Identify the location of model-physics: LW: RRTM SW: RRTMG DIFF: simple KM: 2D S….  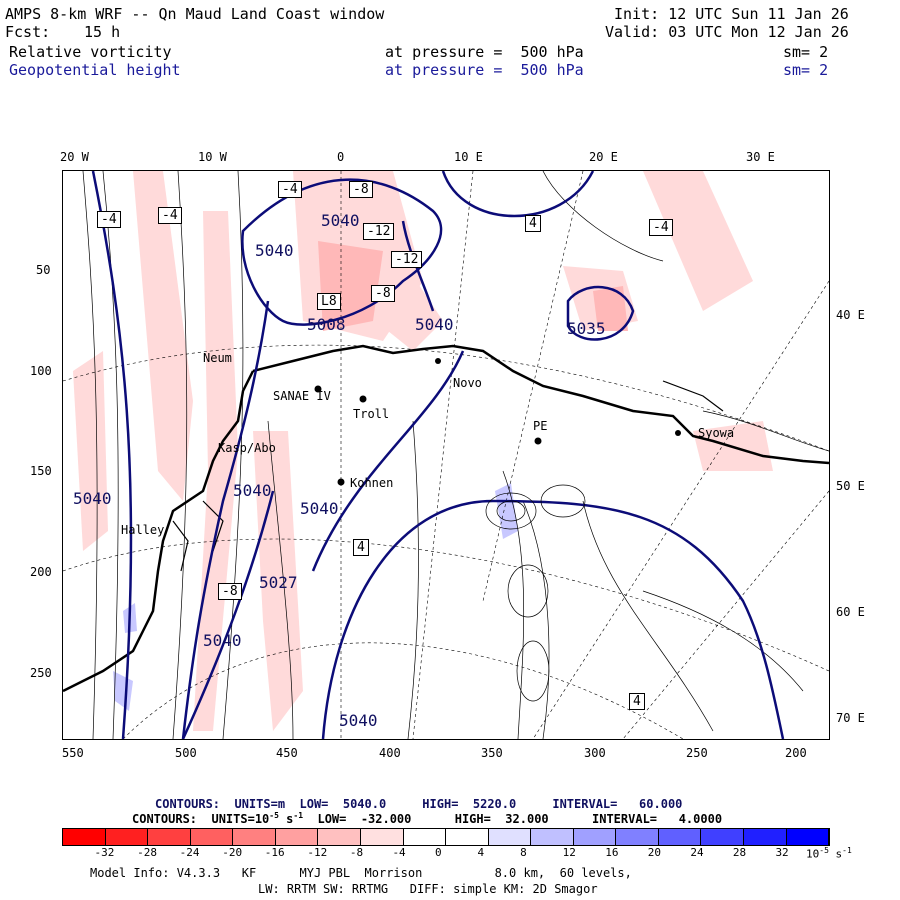
(428, 889).